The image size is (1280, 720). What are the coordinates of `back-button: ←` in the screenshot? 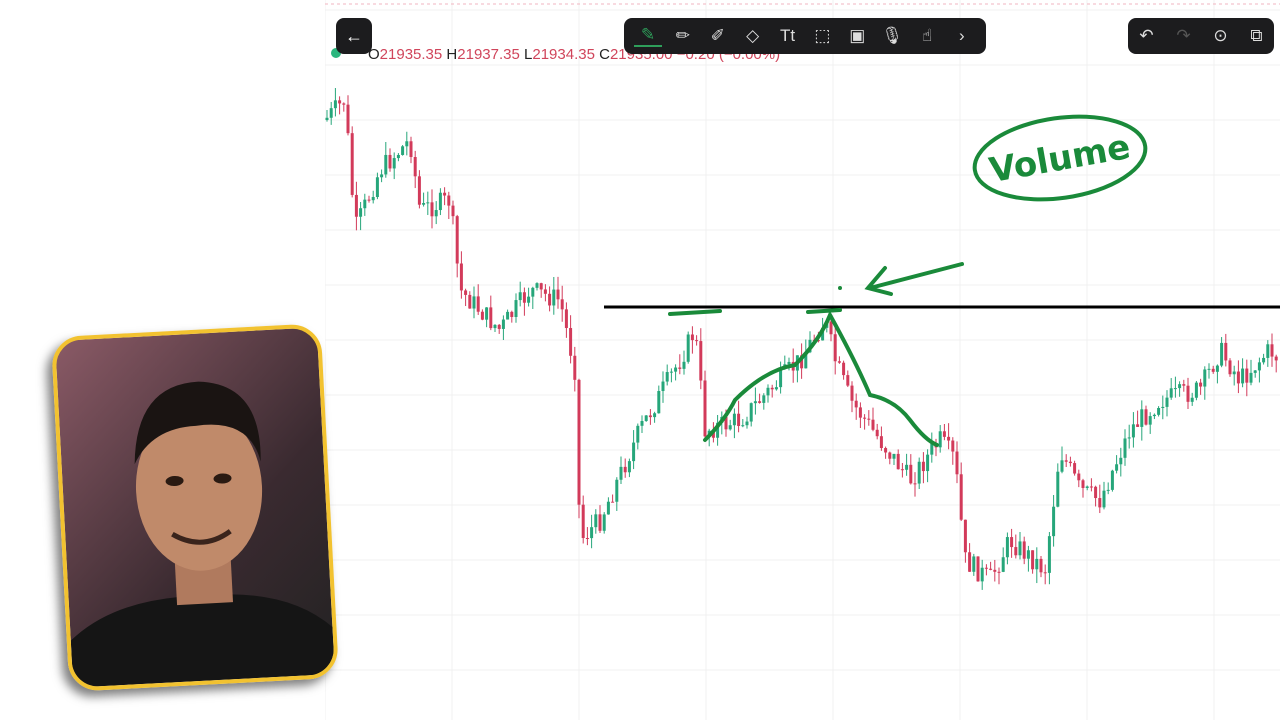 It's located at (354, 36).